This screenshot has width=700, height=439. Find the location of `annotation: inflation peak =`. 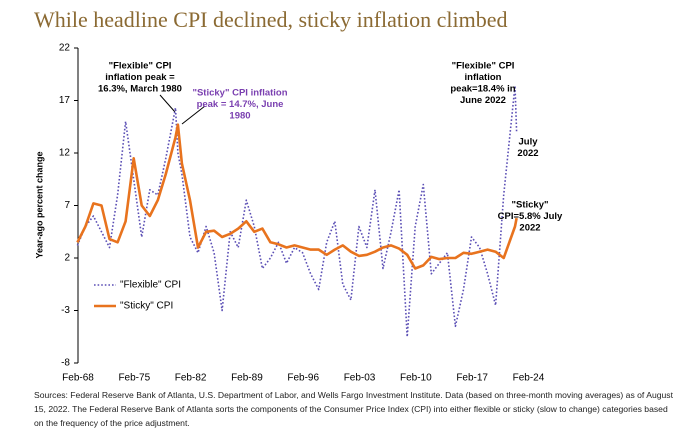

annotation: inflation peak = is located at coordinates (140, 77).